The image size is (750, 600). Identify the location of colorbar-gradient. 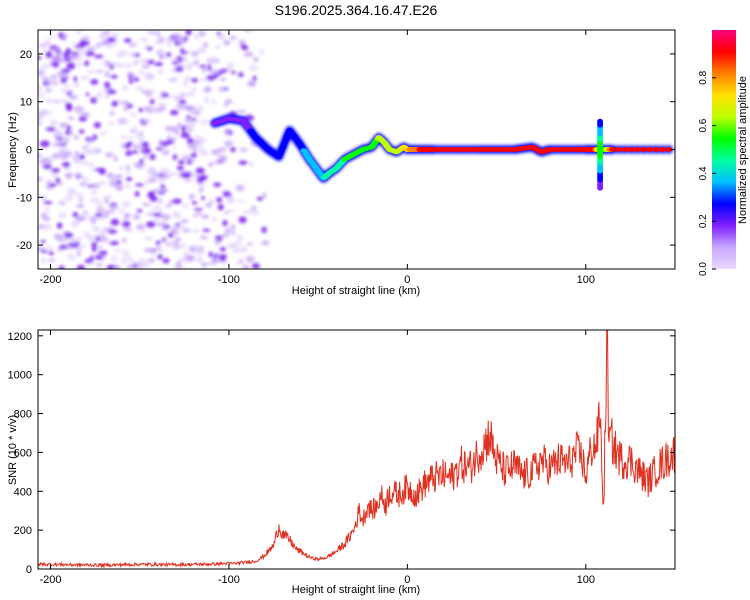
(724, 149).